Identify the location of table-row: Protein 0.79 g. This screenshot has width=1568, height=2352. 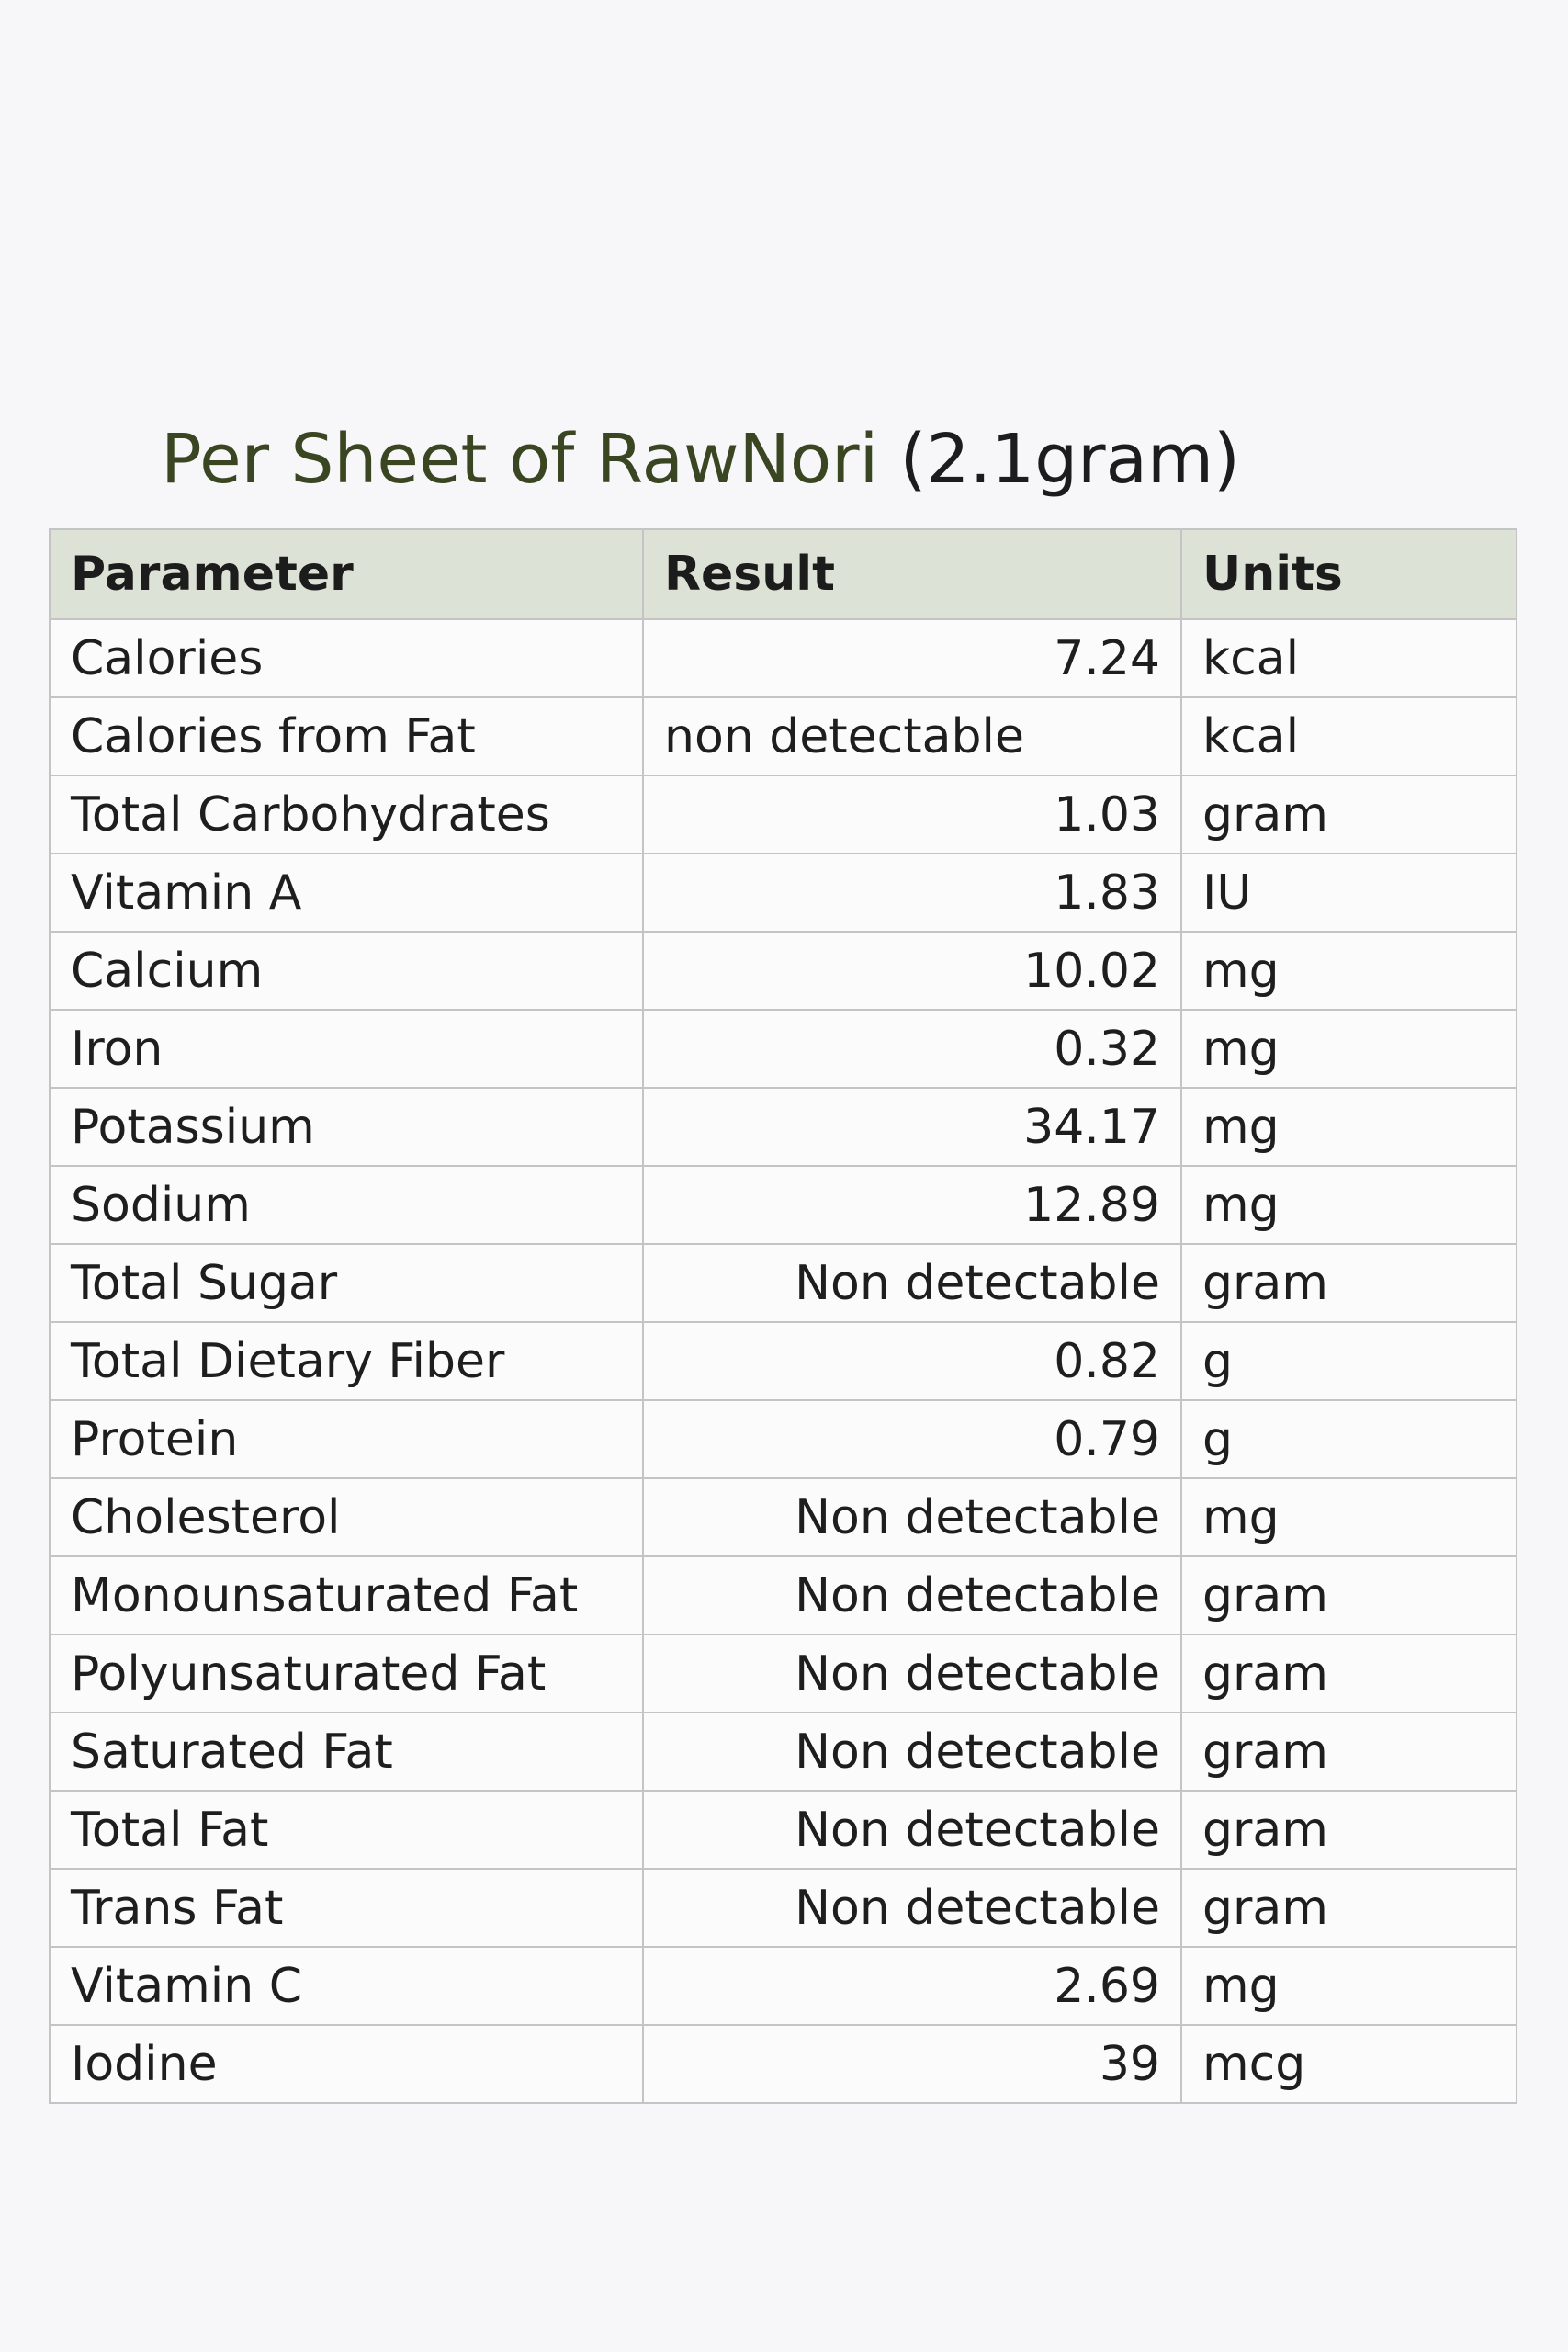
(783, 1439).